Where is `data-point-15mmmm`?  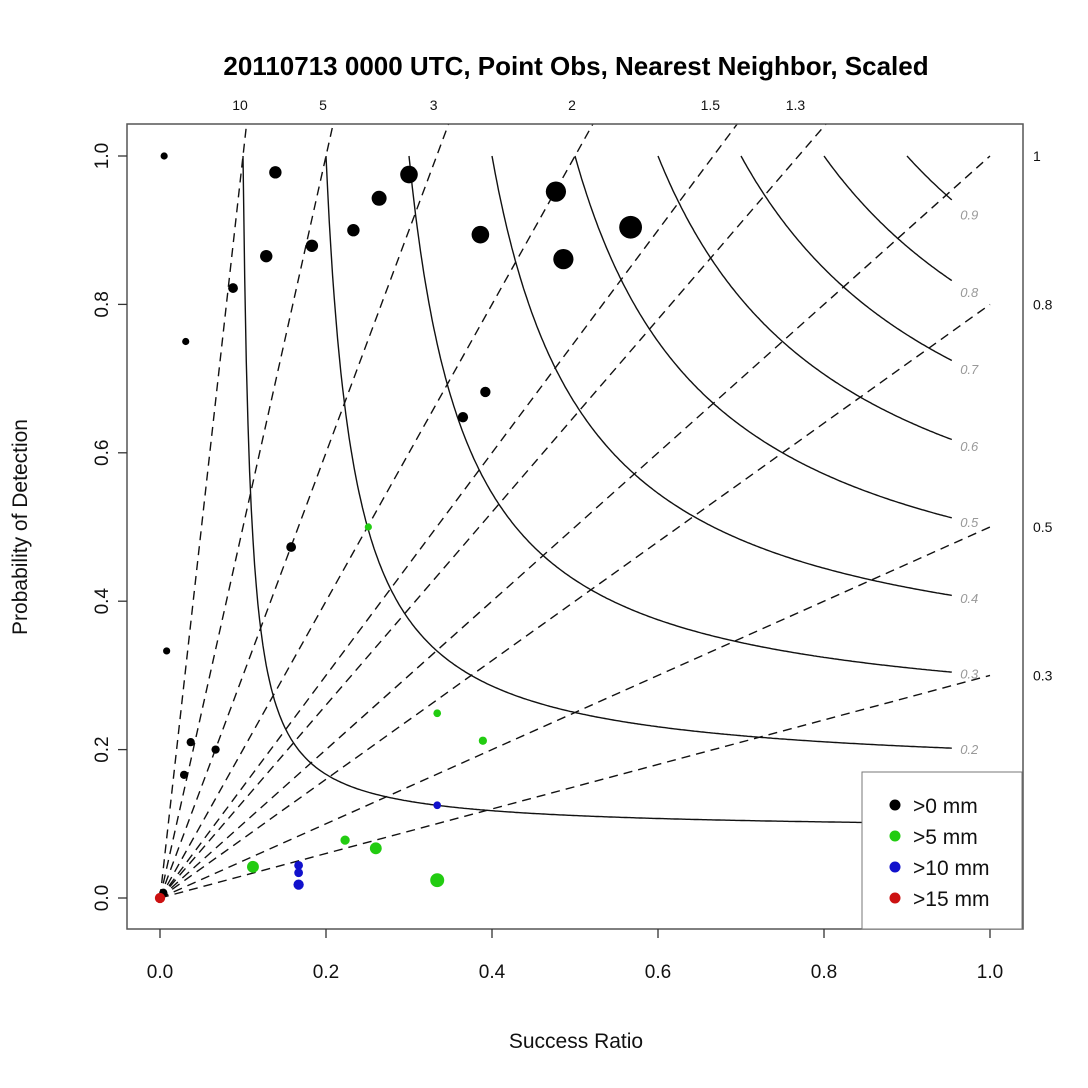
data-point-15mmmm is located at coordinates (160, 898).